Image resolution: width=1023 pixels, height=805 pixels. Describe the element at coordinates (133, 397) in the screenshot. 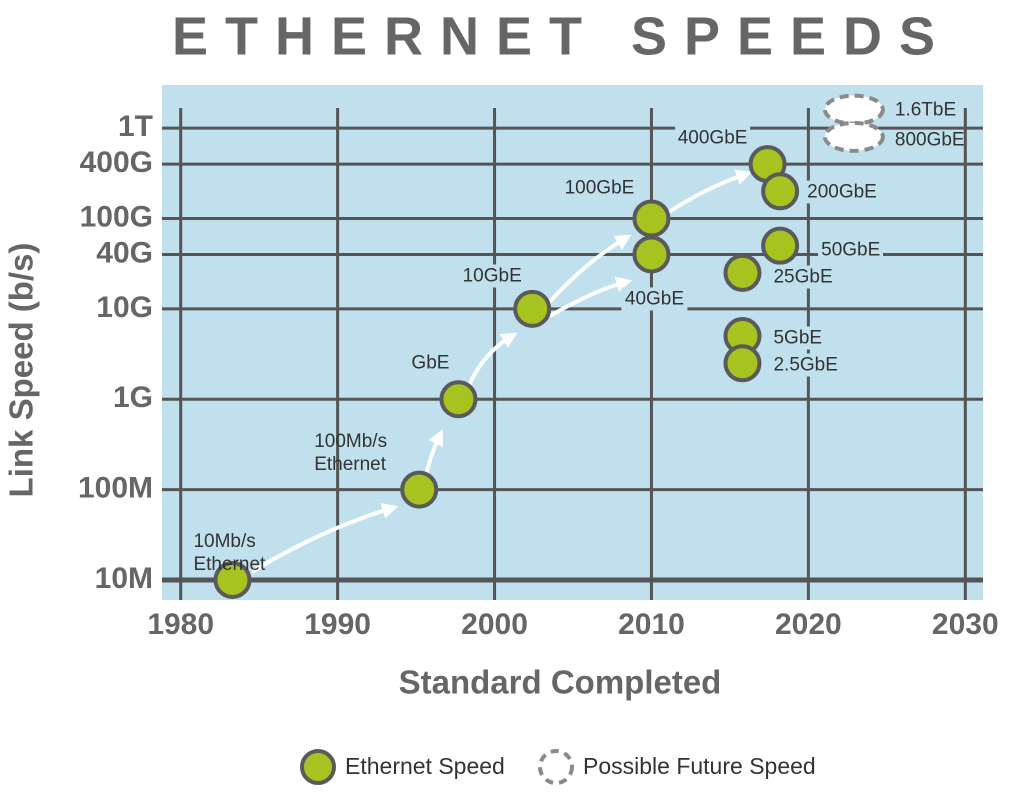

I see `y-tick-label: 1G` at that location.